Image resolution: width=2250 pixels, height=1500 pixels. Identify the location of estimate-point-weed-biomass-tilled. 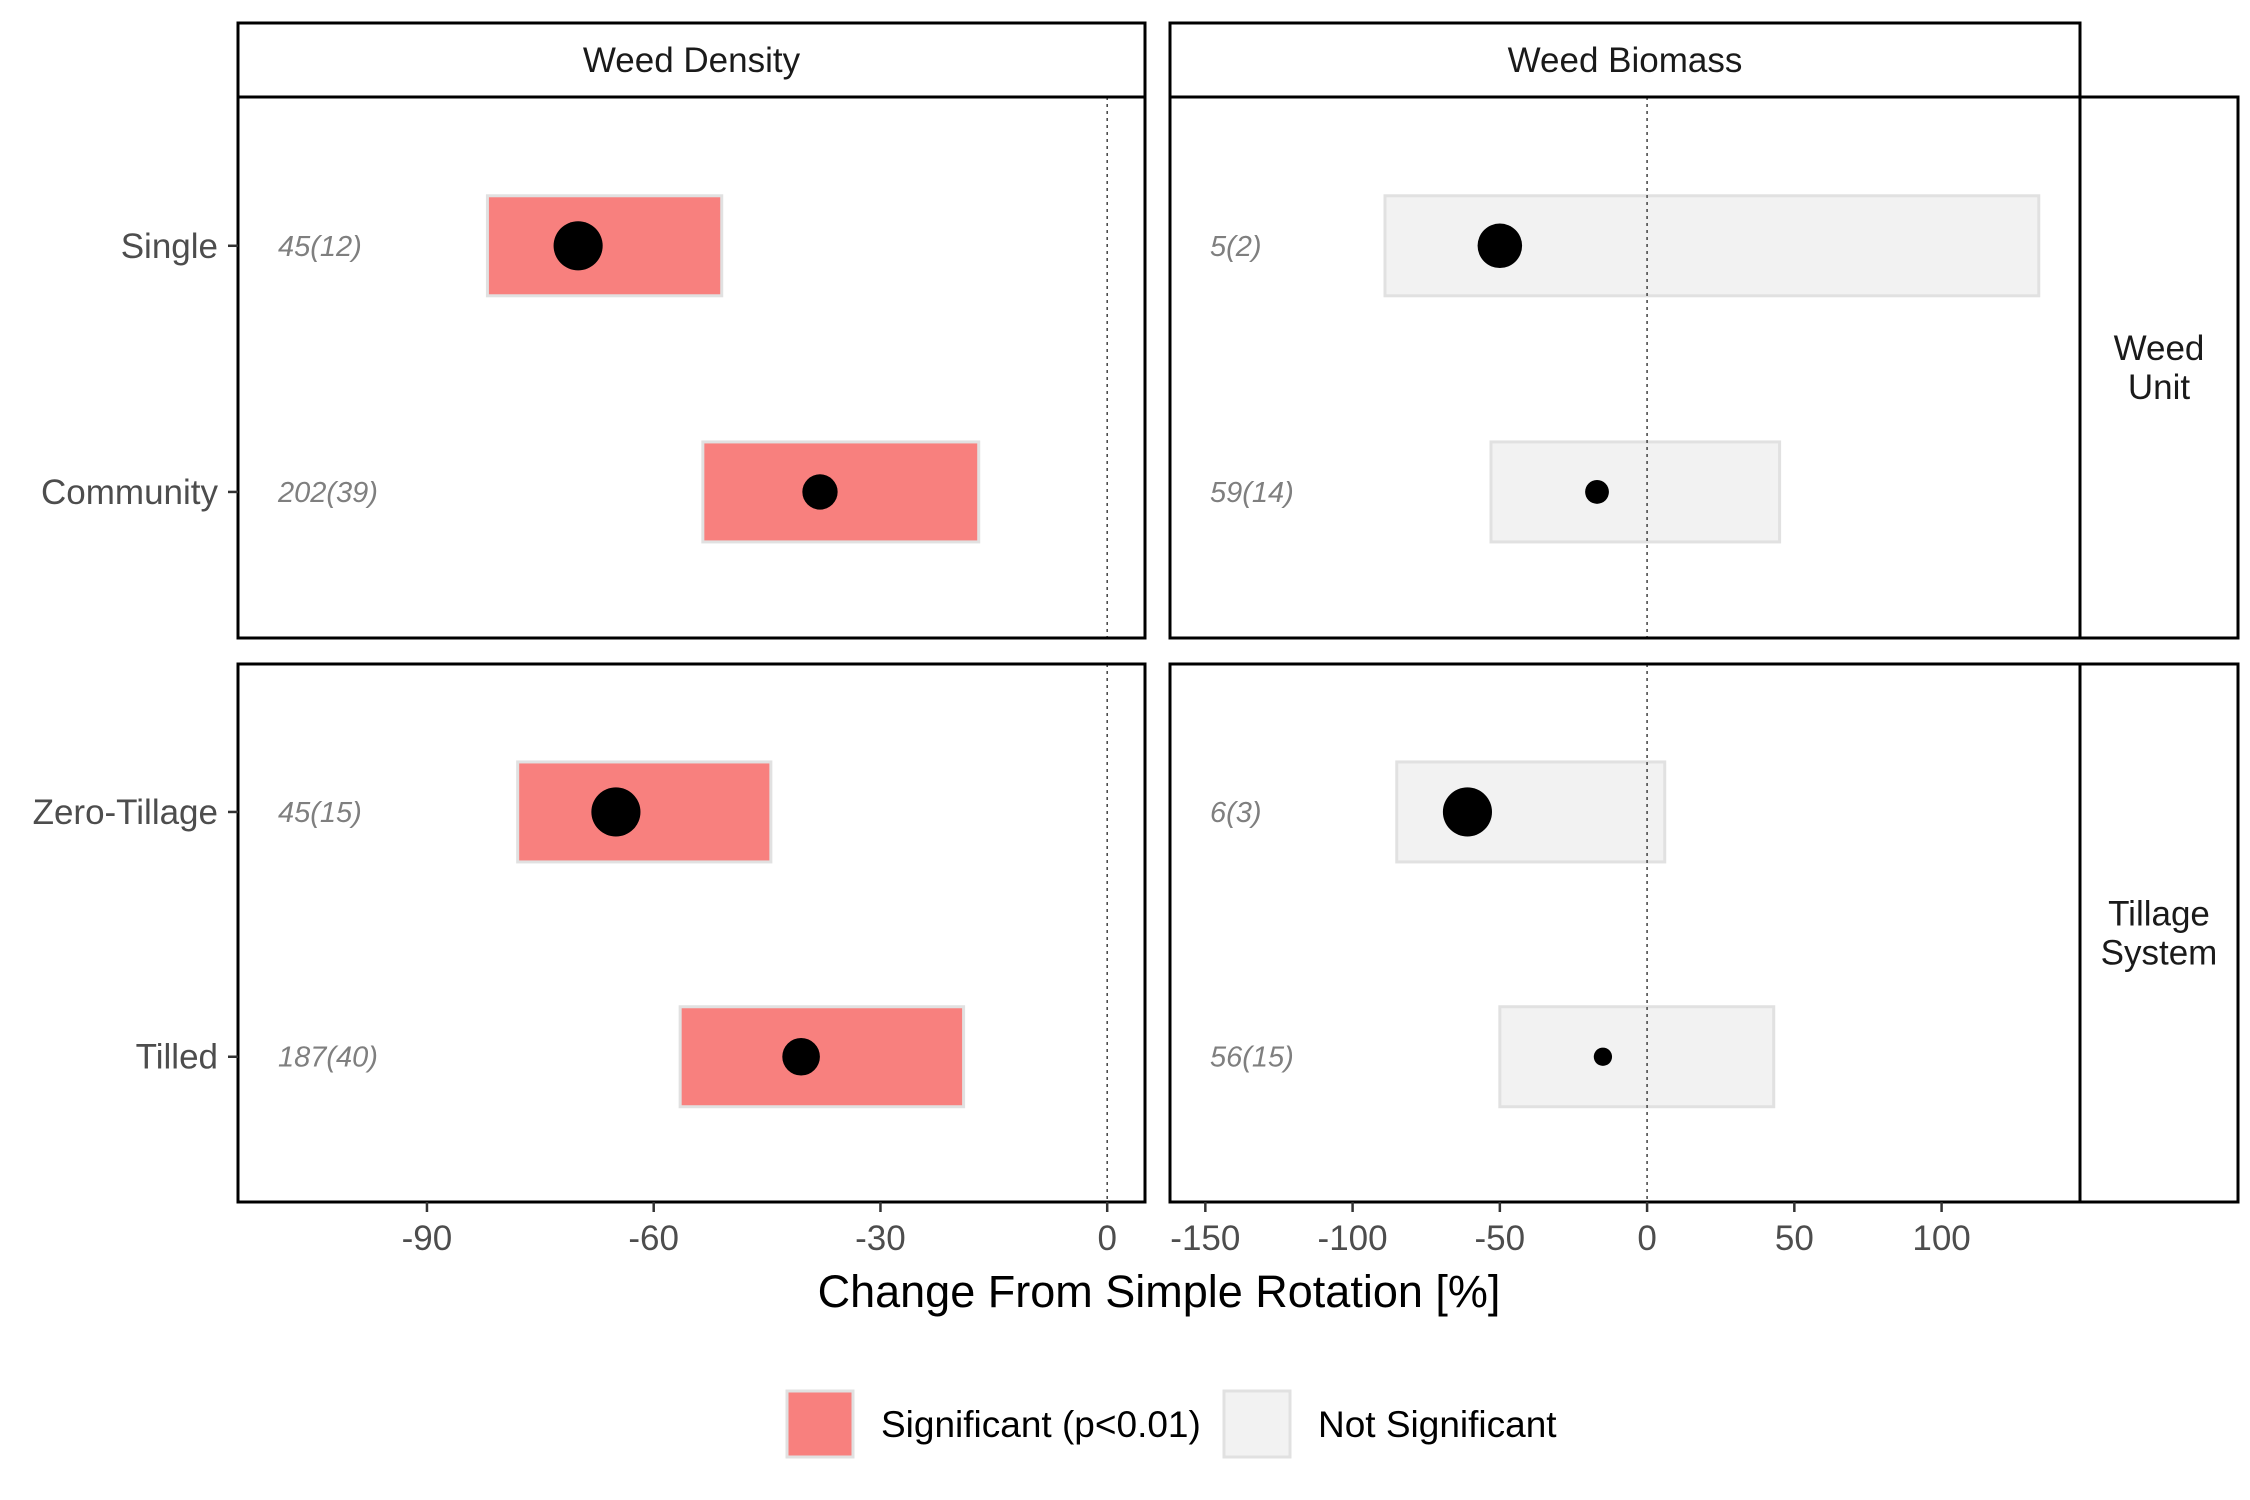
(1603, 1056).